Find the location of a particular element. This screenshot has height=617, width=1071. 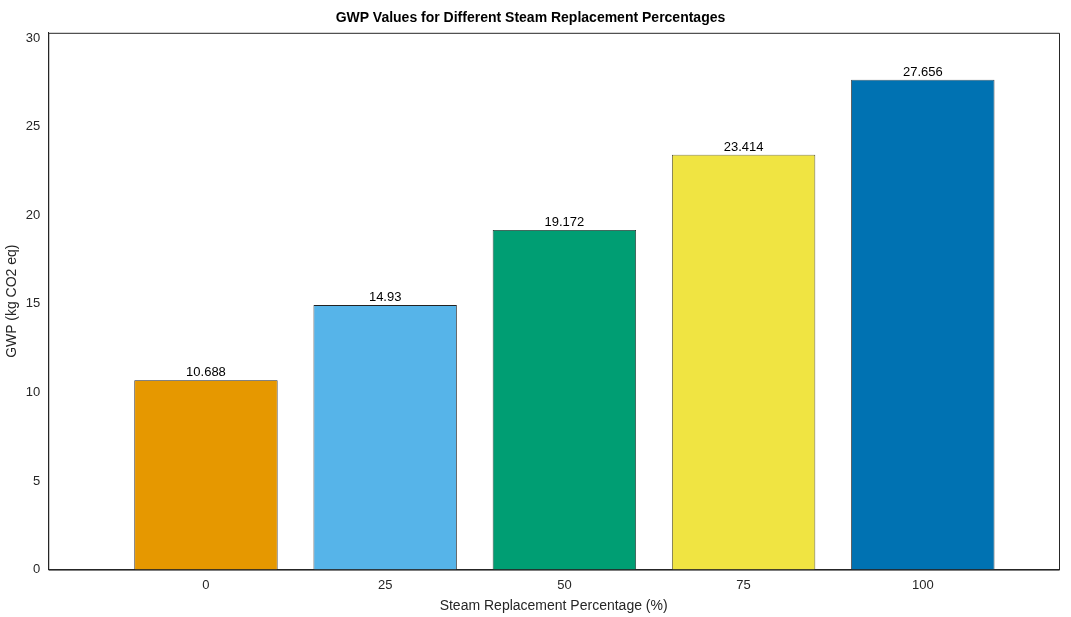

data-label: 23.414 is located at coordinates (743, 146).